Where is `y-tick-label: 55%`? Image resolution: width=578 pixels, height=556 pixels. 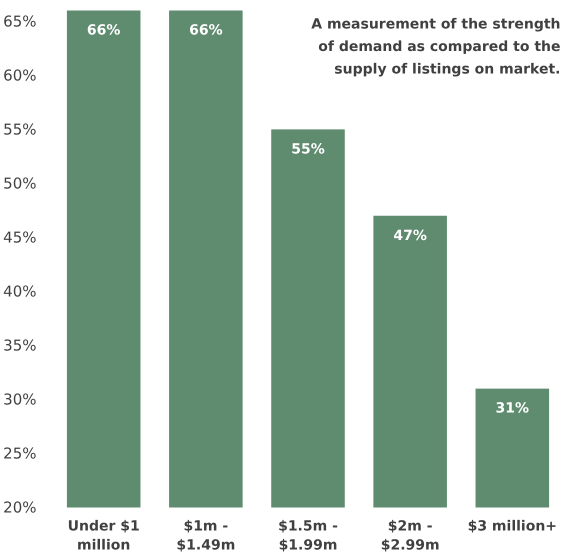
y-tick-label: 55% is located at coordinates (20, 129).